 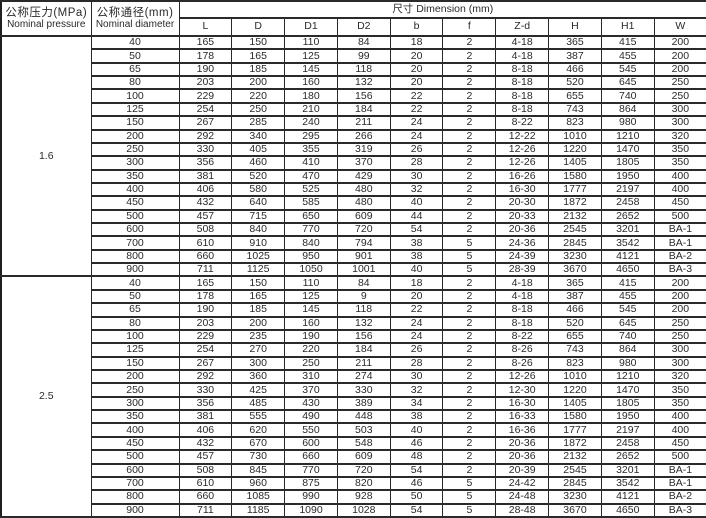 I want to click on table-row: 150 267 300 250 211 28 2 8-26 823 980 300, so click(x=353, y=363).